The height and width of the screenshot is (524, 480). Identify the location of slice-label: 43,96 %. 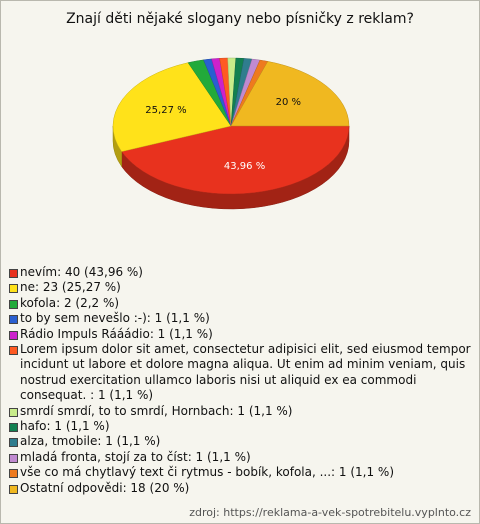
(244, 166).